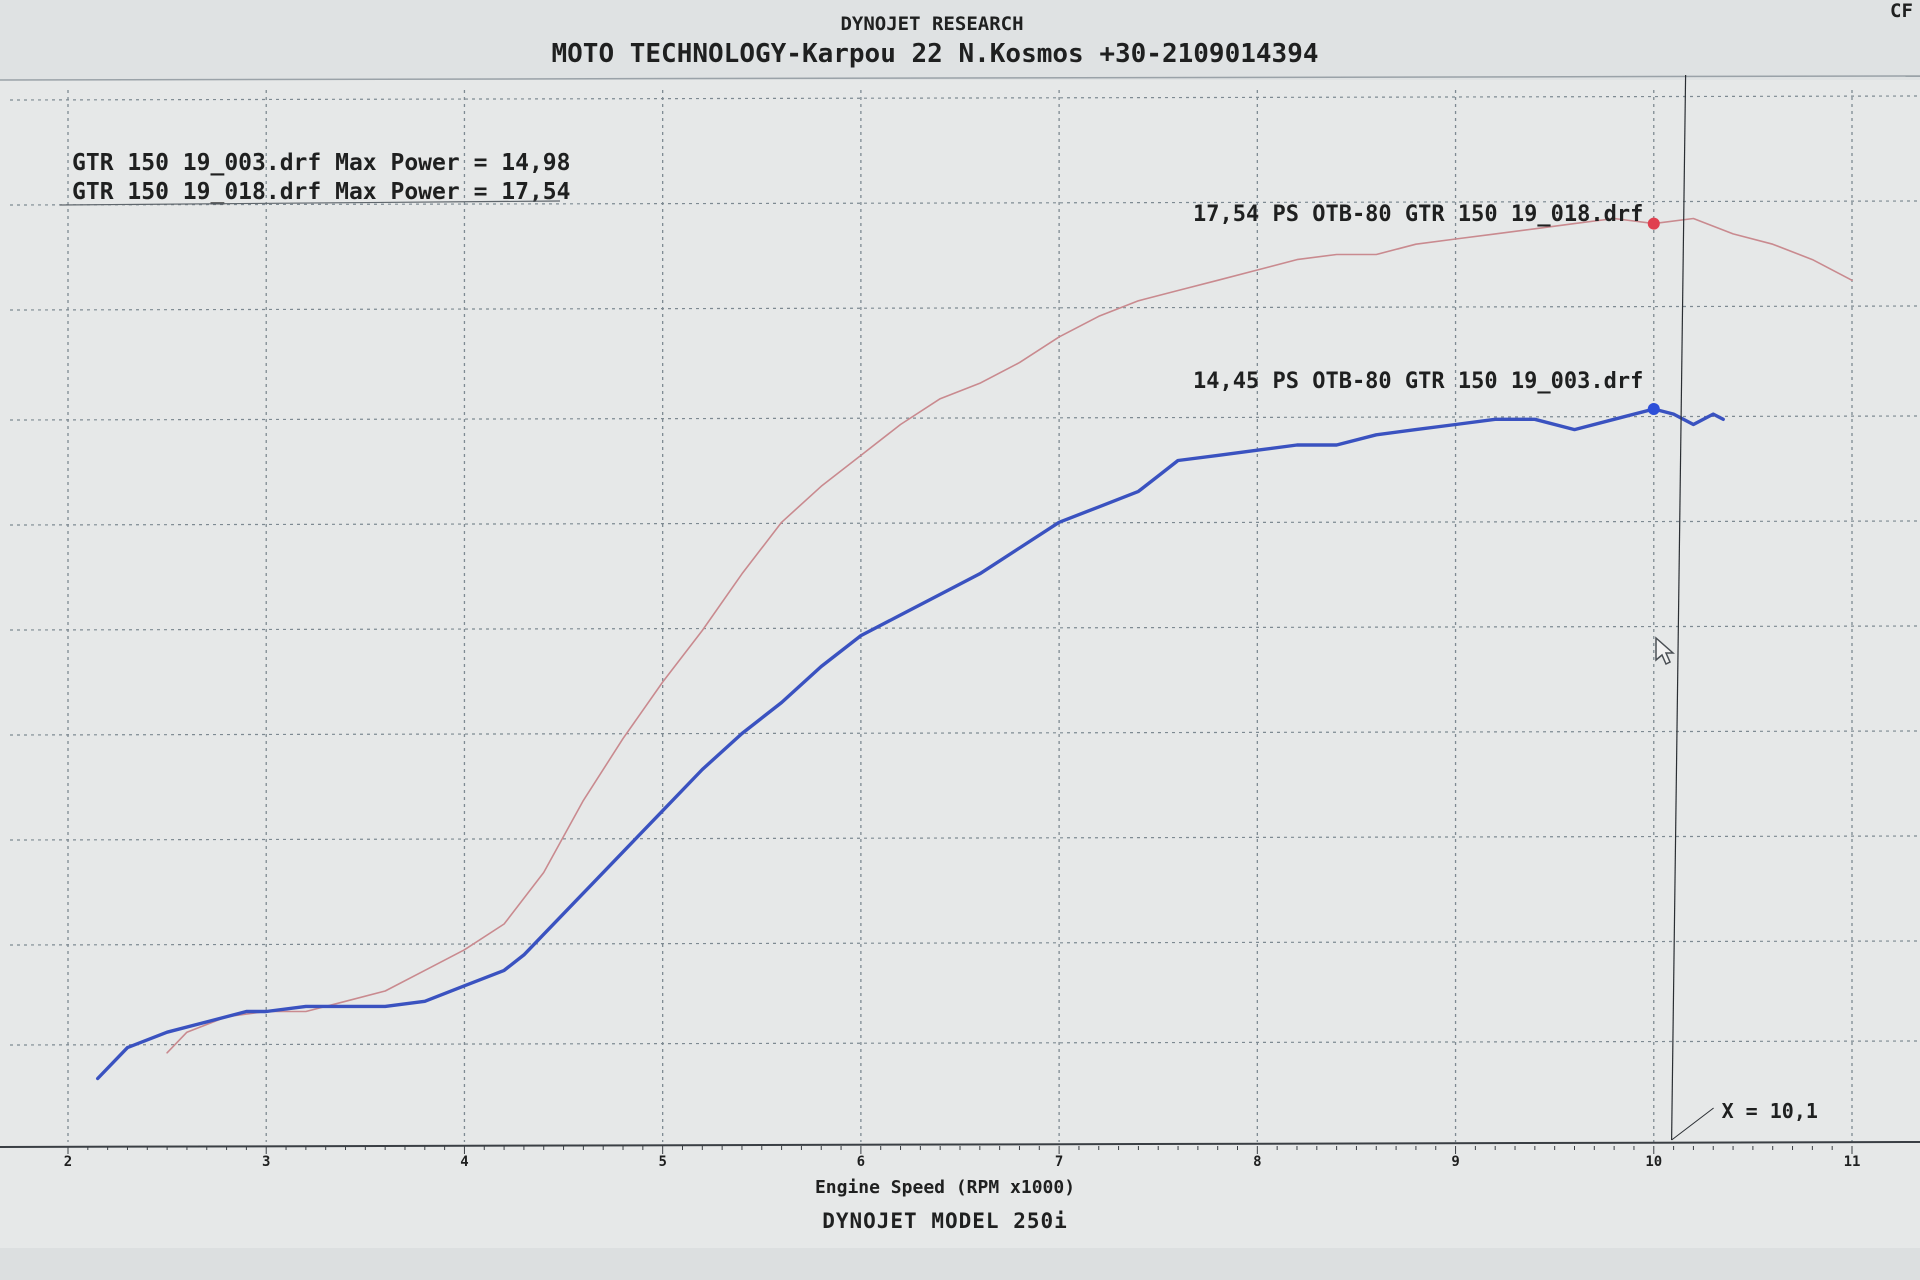 This screenshot has width=1920, height=1280. Describe the element at coordinates (662, 1162) in the screenshot. I see `x-tick-label: 5` at that location.